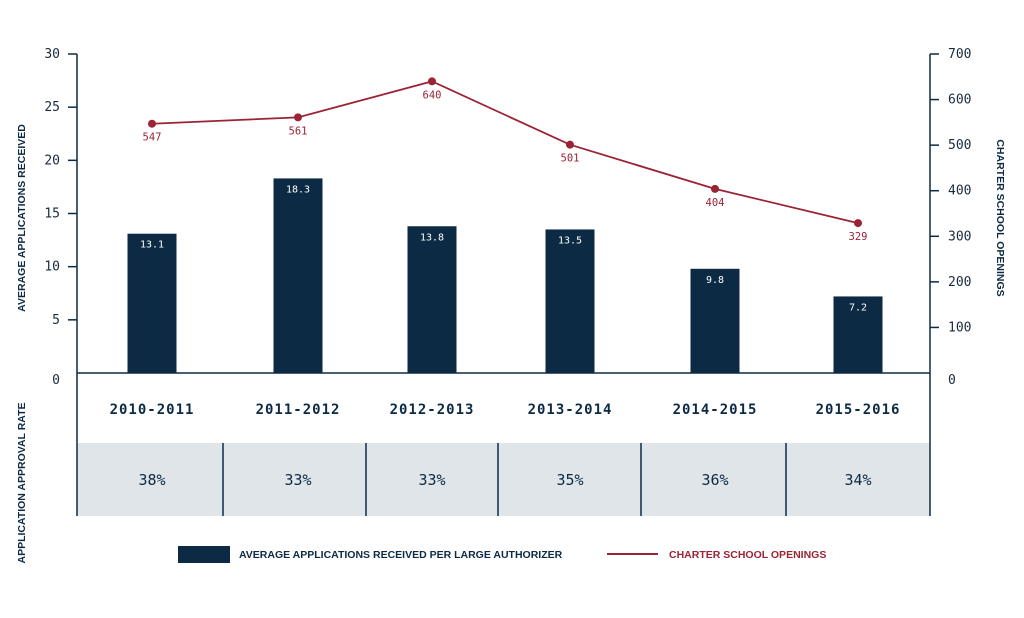 The image size is (1024, 618). What do you see at coordinates (714, 480) in the screenshot?
I see `approval-rate-value: 36%` at bounding box center [714, 480].